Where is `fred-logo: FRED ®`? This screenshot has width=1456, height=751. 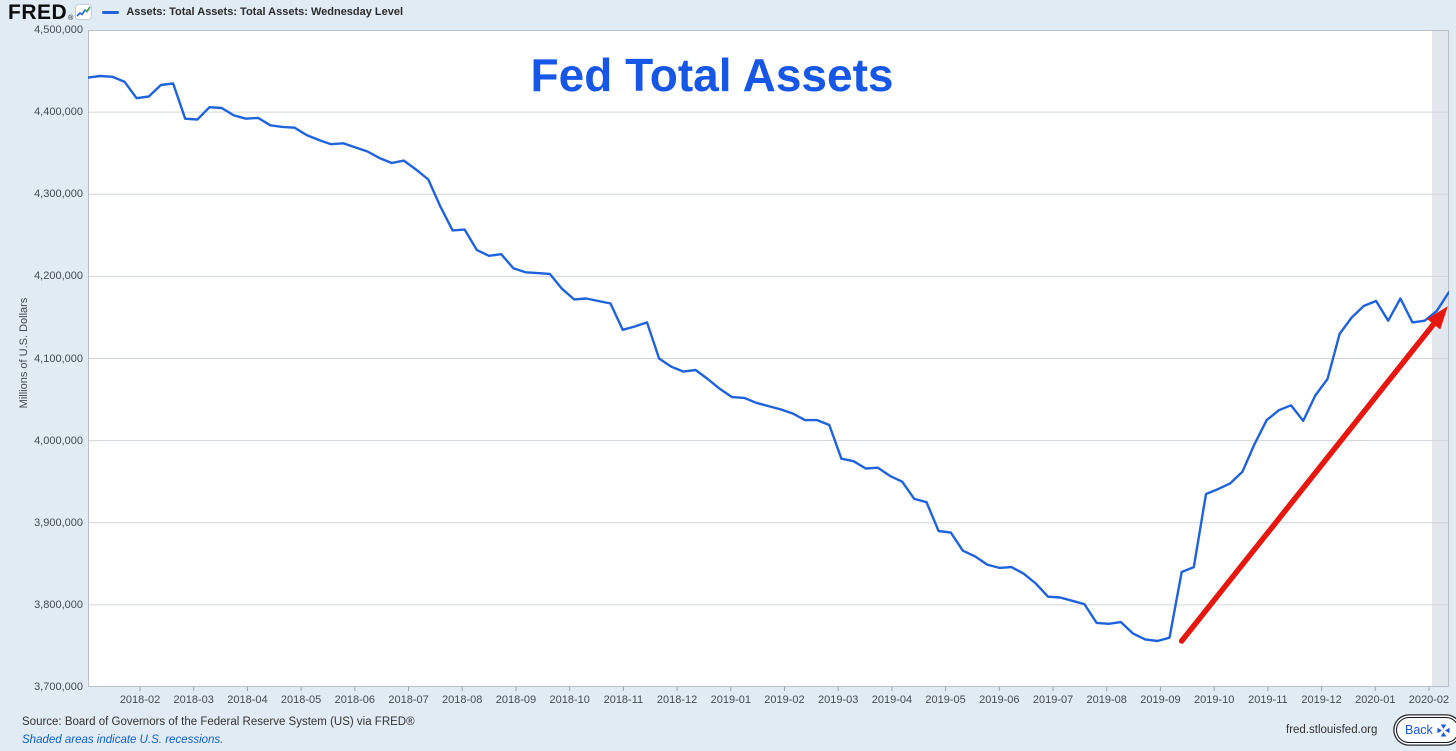 fred-logo: FRED ® is located at coordinates (50, 12).